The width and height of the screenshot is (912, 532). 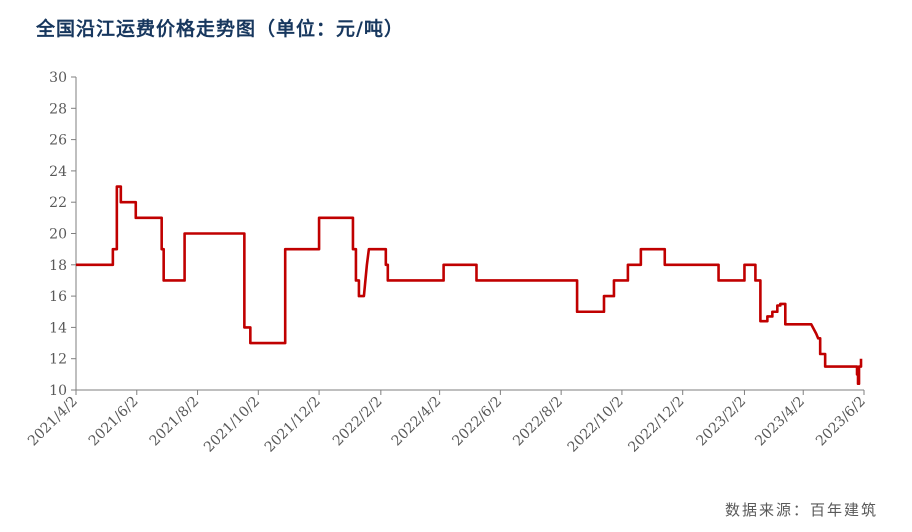 What do you see at coordinates (58, 109) in the screenshot?
I see `y-tick-label: 28` at bounding box center [58, 109].